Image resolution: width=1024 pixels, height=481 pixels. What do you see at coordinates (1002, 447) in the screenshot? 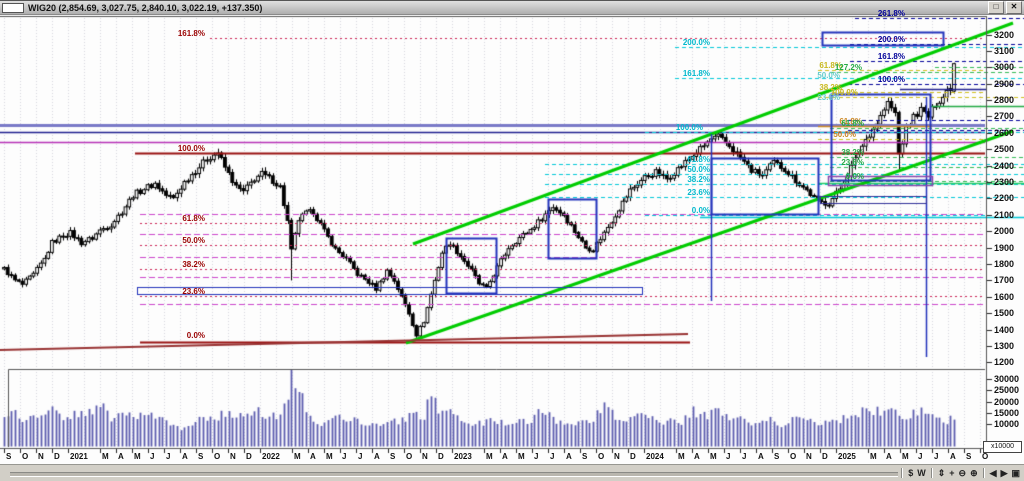
I see `volume-multiplier-badge: x10000` at bounding box center [1002, 447].